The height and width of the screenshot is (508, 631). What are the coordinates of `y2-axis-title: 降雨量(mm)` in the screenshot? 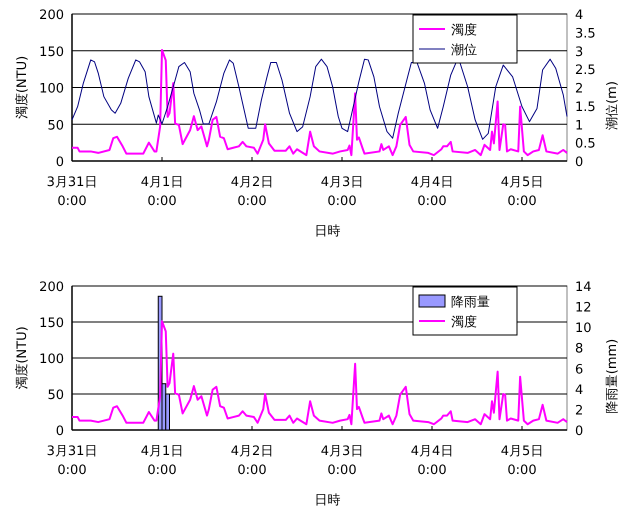 It's located at (612, 376).